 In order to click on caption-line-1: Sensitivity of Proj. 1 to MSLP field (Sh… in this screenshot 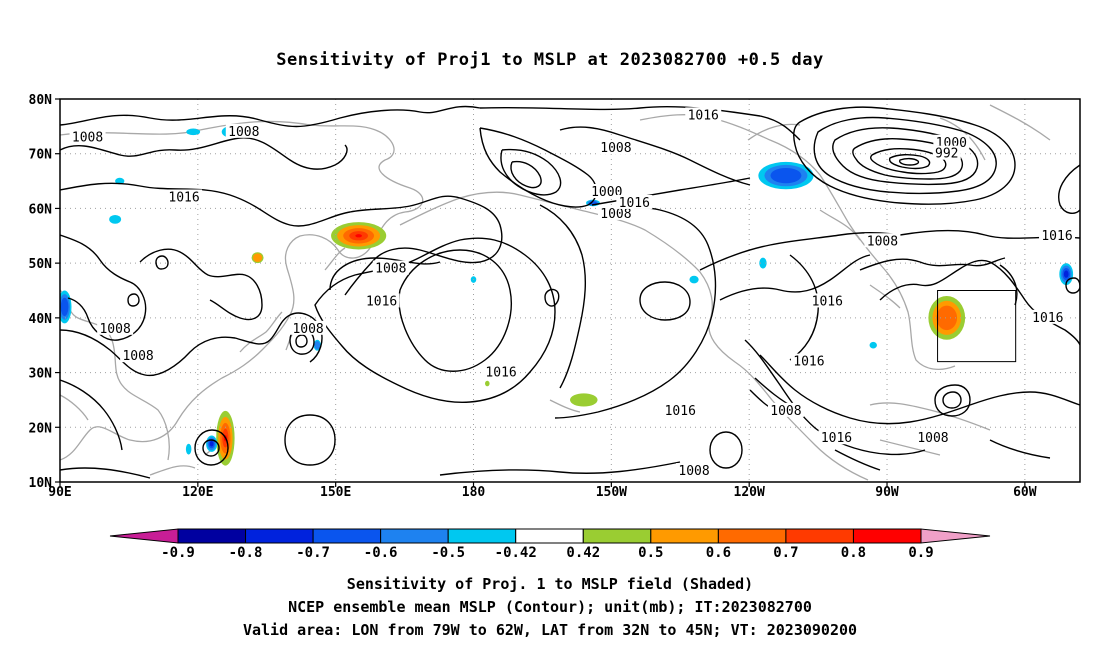, I will do `click(550, 584)`.